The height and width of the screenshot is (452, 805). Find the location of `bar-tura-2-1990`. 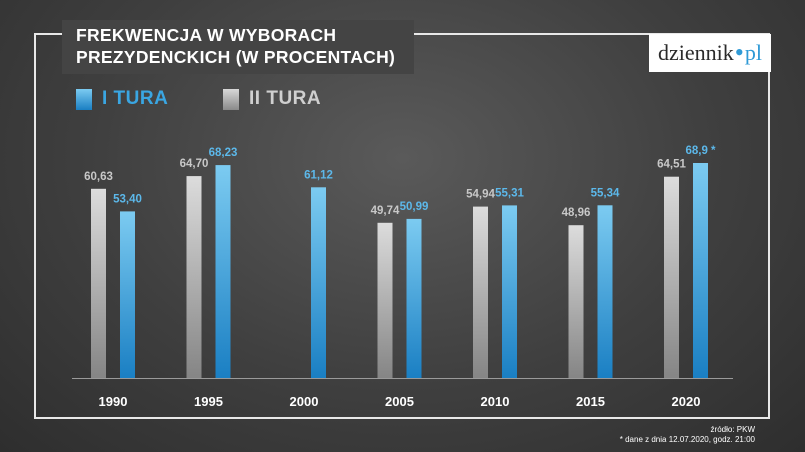

bar-tura-2-1990 is located at coordinates (98, 283).